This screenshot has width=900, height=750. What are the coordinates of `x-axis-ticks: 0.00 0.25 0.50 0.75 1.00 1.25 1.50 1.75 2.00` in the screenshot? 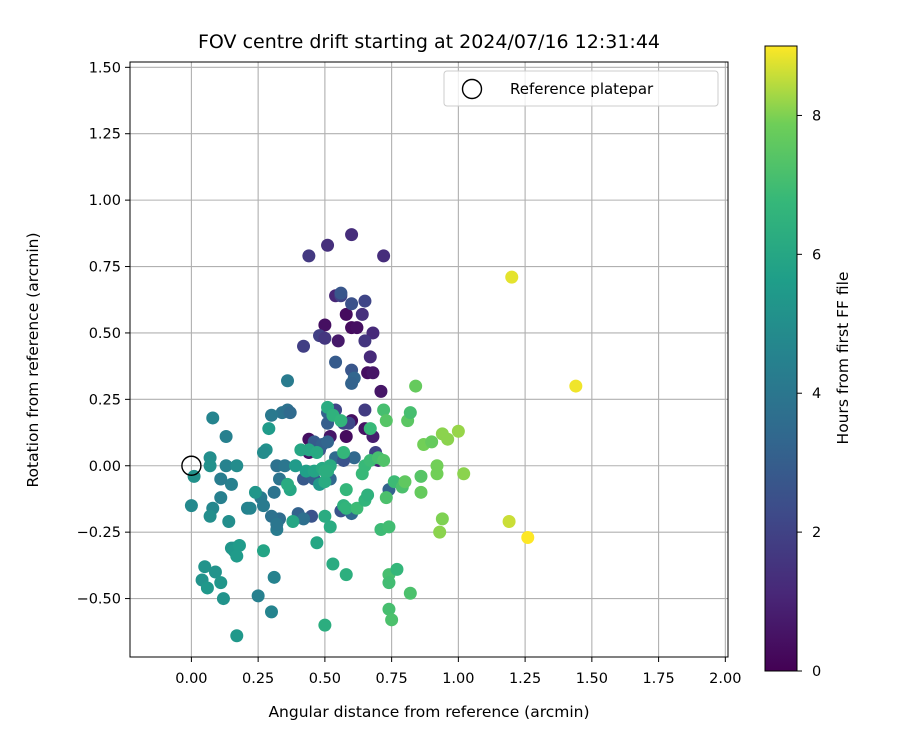 It's located at (458, 672).